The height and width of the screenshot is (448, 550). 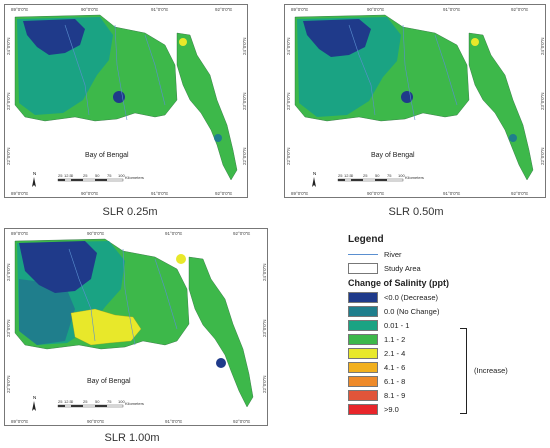 What do you see at coordinates (47, 312) in the screenshot?
I see `no-change-zone` at bounding box center [47, 312].